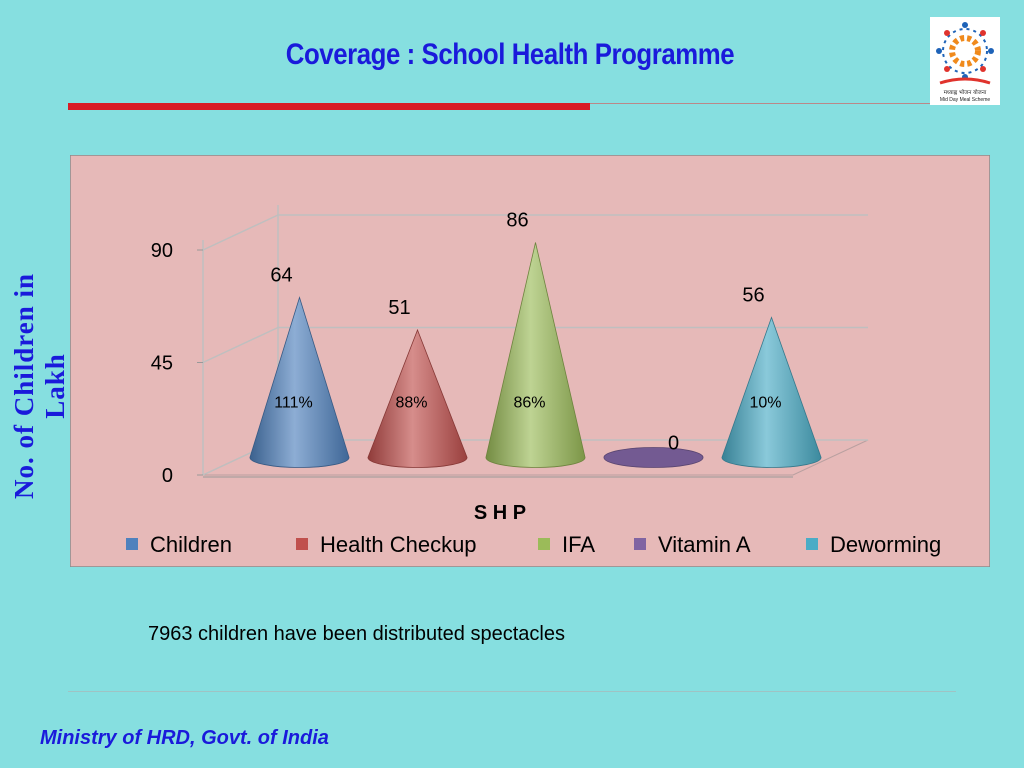 This screenshot has width=1024, height=768. I want to click on legend-item-vitamin-a: Vitamin A, so click(692, 544).